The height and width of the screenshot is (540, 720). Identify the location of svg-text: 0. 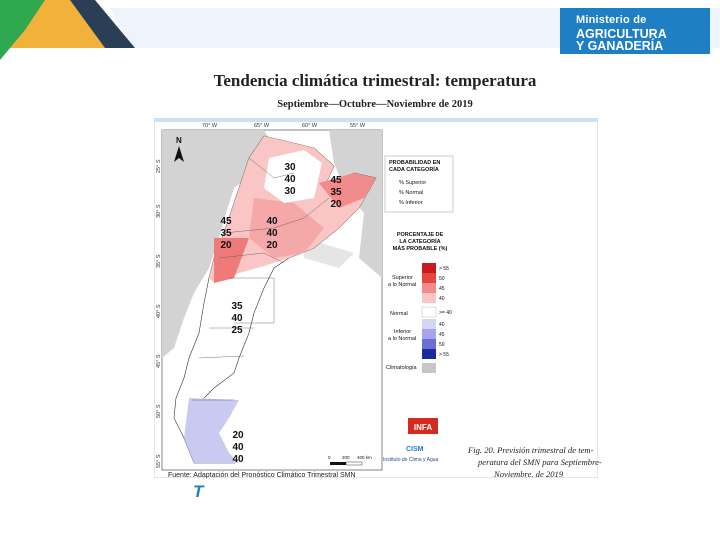
(329, 457).